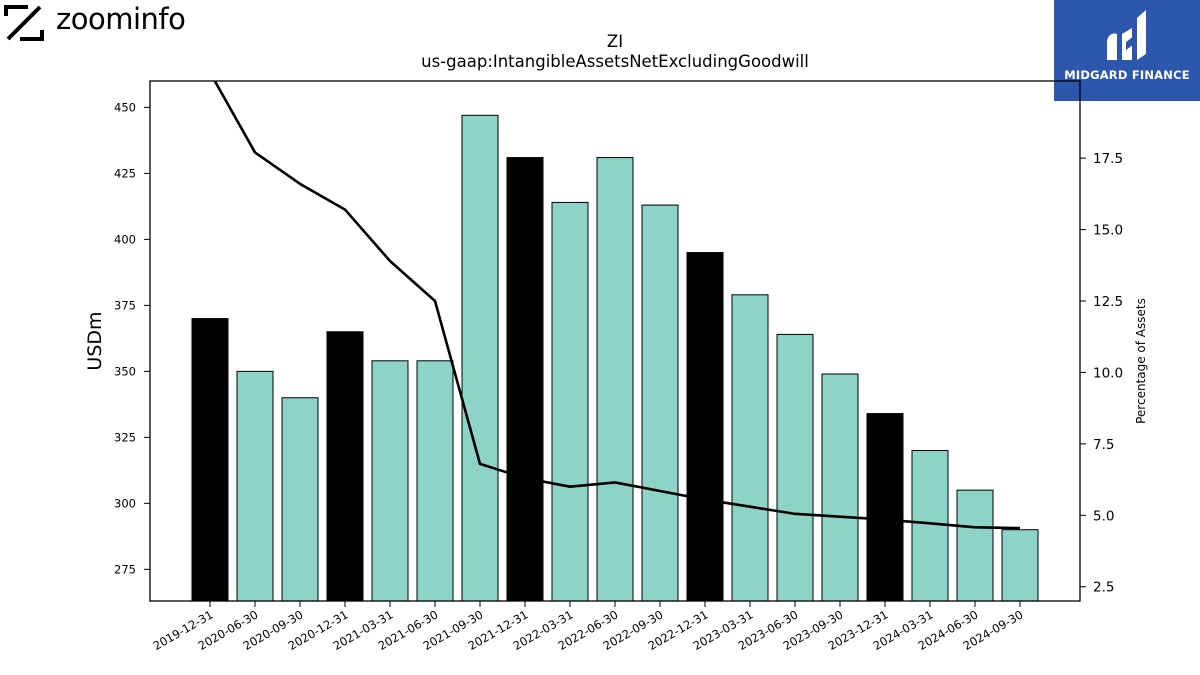 This screenshot has height=675, width=1200. Describe the element at coordinates (95, 340) in the screenshot. I see `y-axis-label: USDm` at that location.